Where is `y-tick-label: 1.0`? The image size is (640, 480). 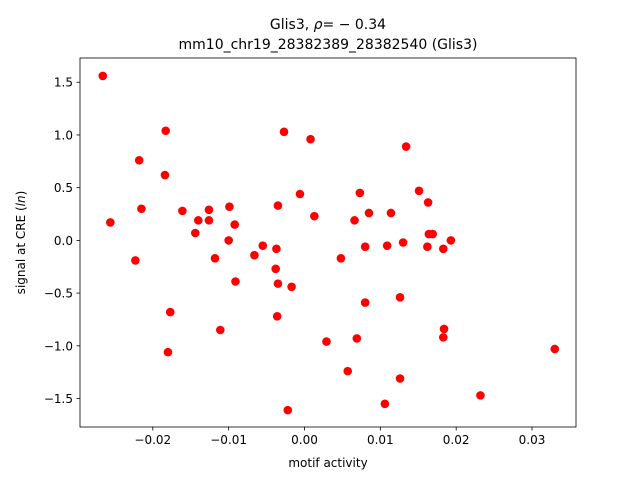
y-tick-label: 1.0 is located at coordinates (63, 135).